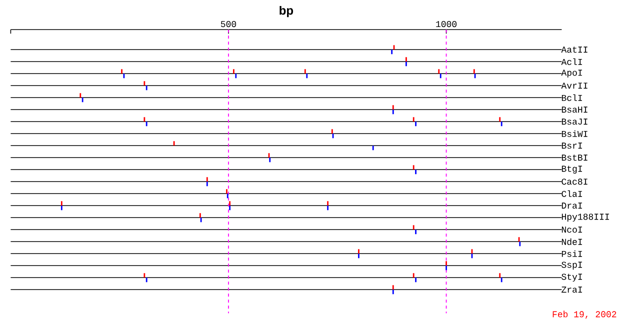  Describe the element at coordinates (572, 266) in the screenshot. I see `y-tick-label: SspI` at that location.